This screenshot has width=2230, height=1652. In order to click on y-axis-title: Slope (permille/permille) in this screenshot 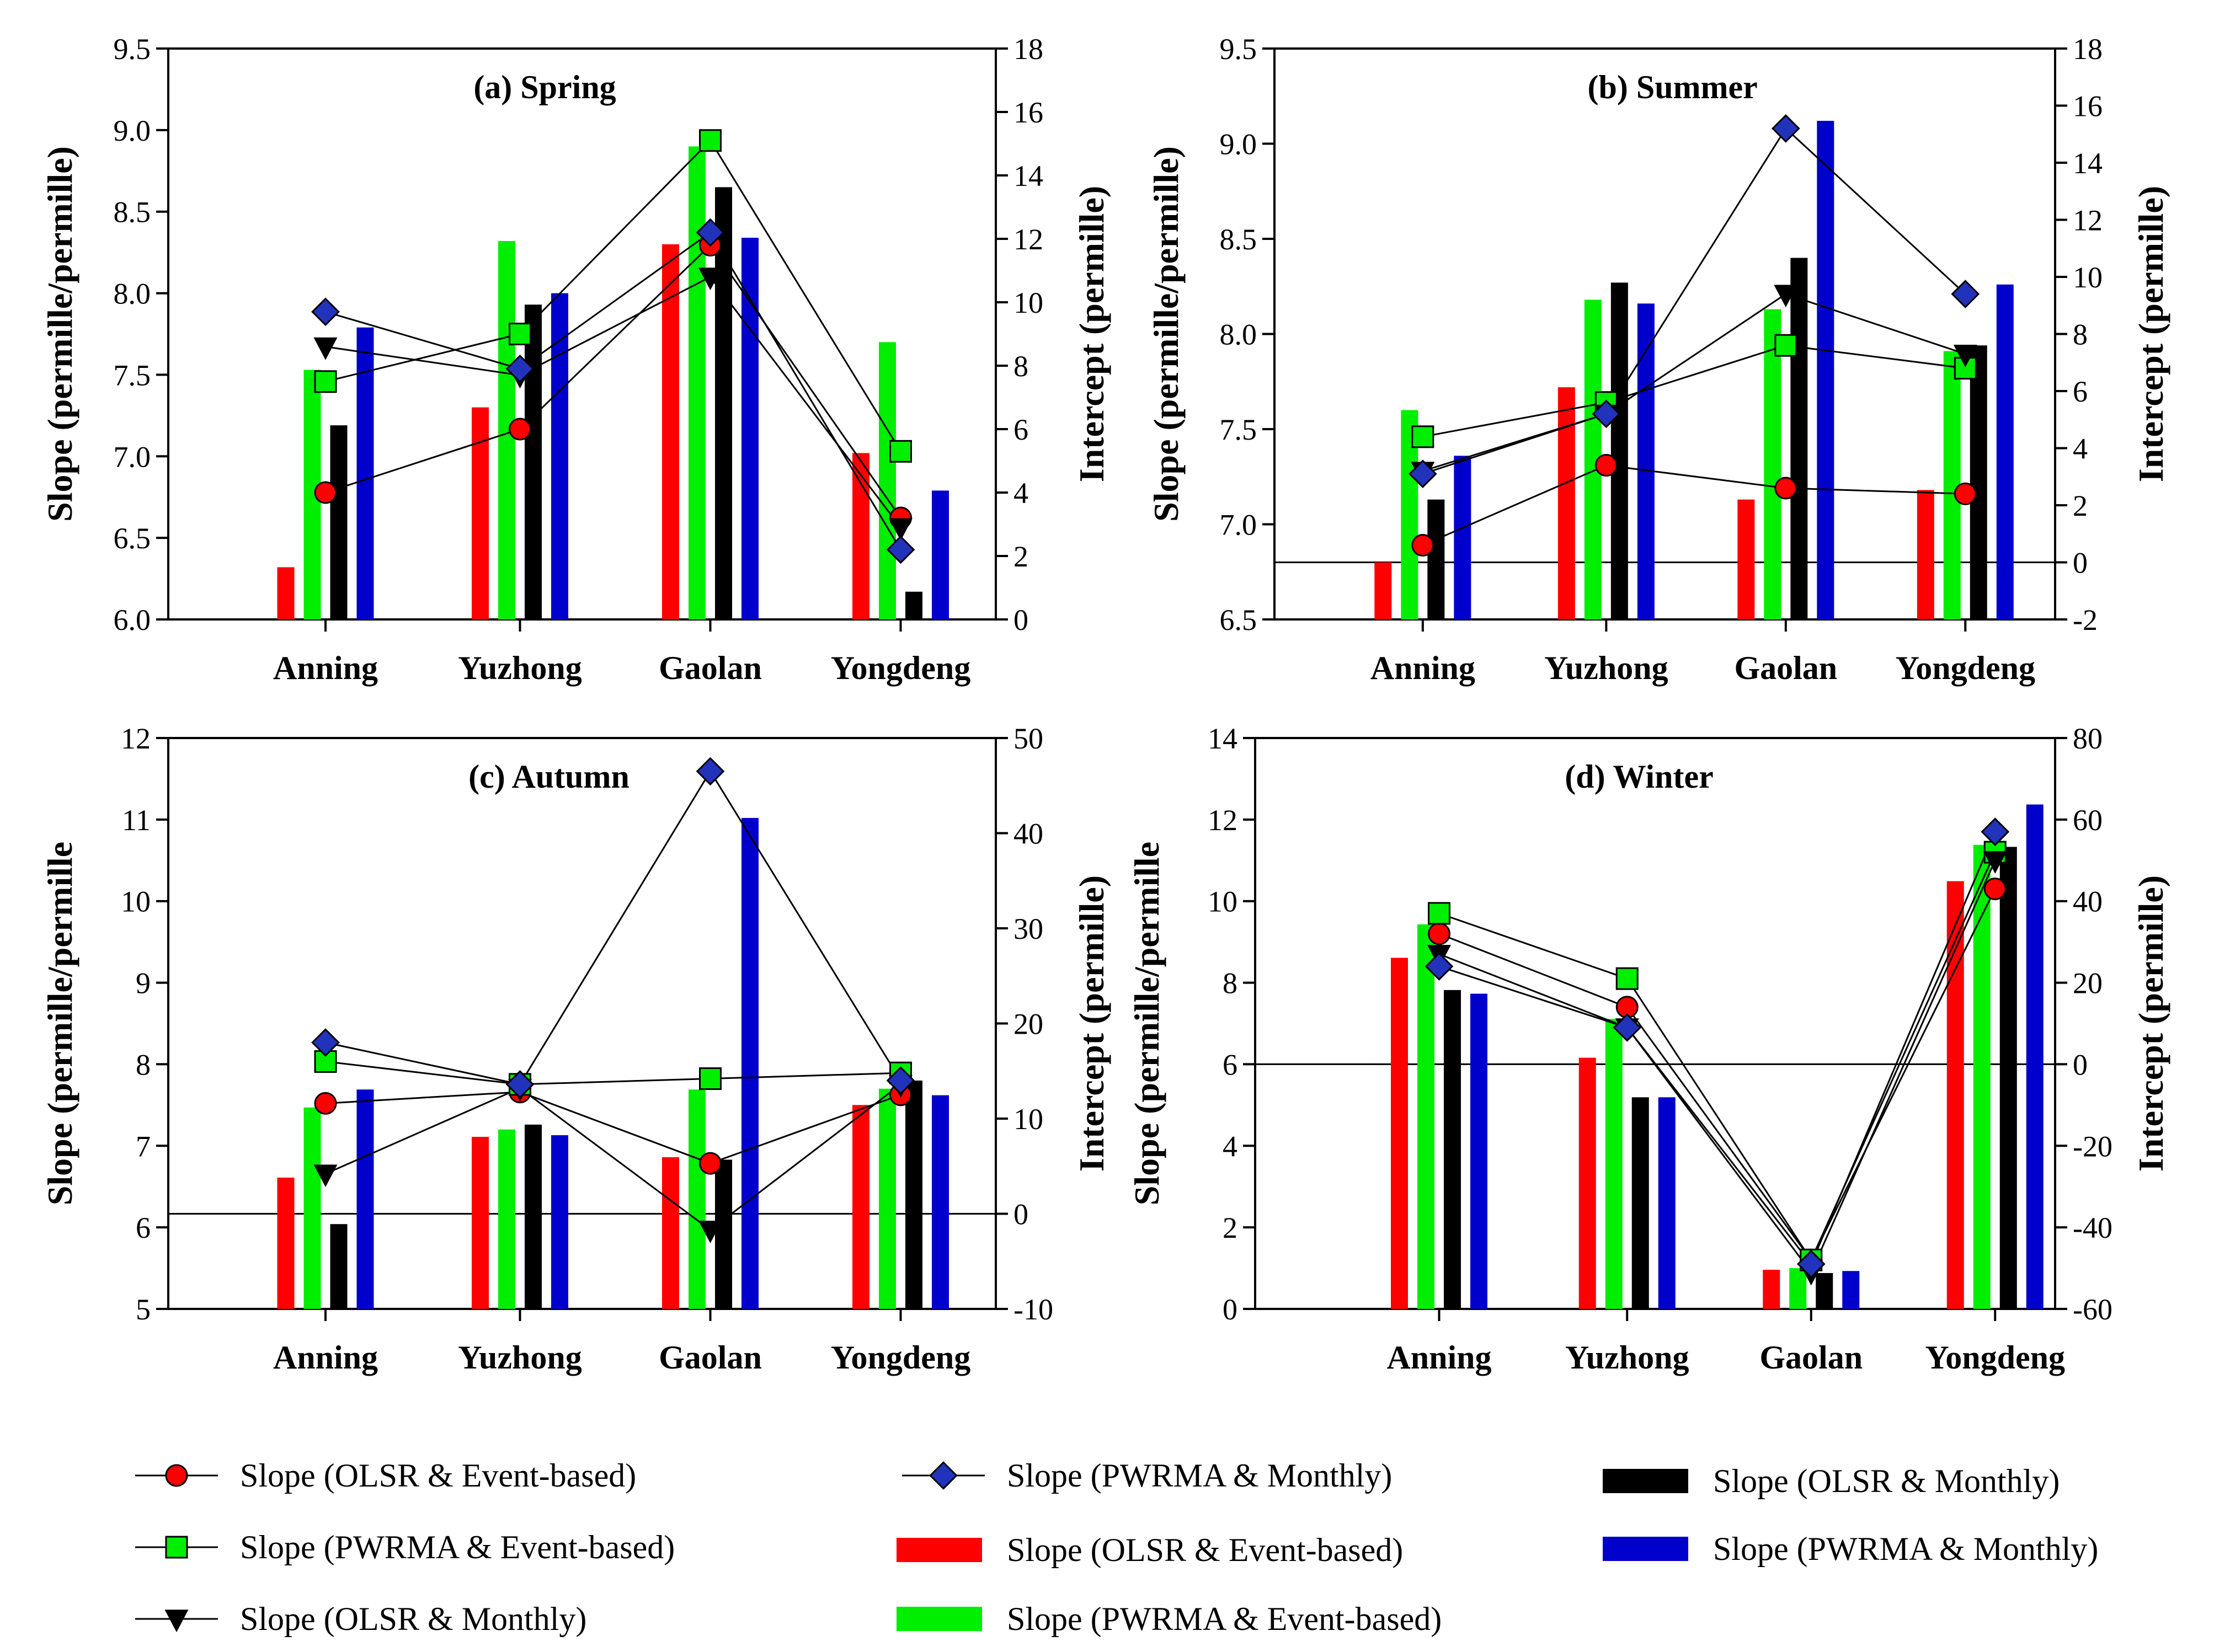, I will do `click(59, 334)`.